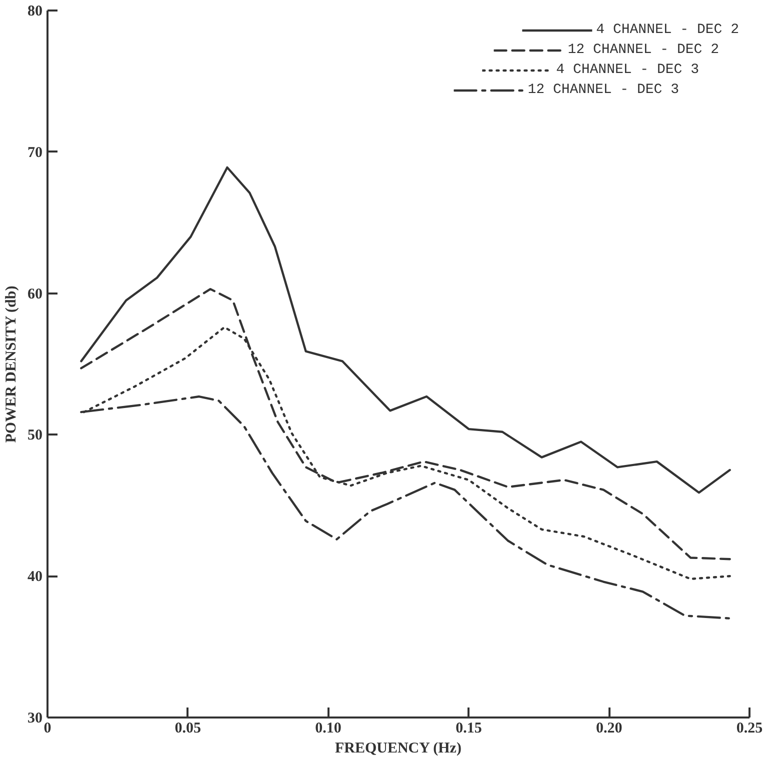 Image resolution: width=769 pixels, height=759 pixels. What do you see at coordinates (35, 718) in the screenshot?
I see `y-tick-label: 30` at bounding box center [35, 718].